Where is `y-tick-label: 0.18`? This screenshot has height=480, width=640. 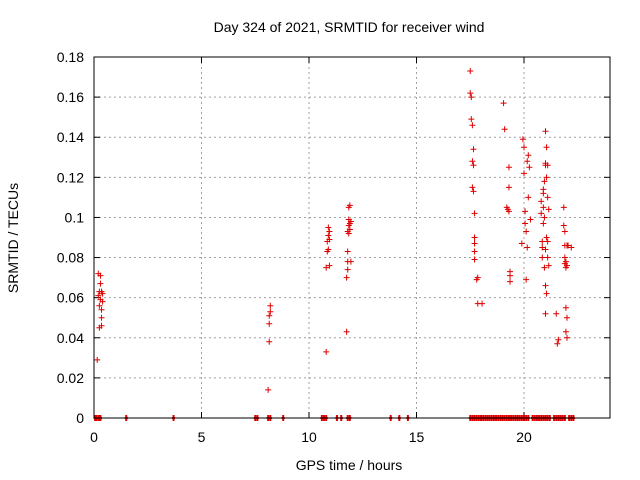 y-tick-label: 0.18 is located at coordinates (70, 57).